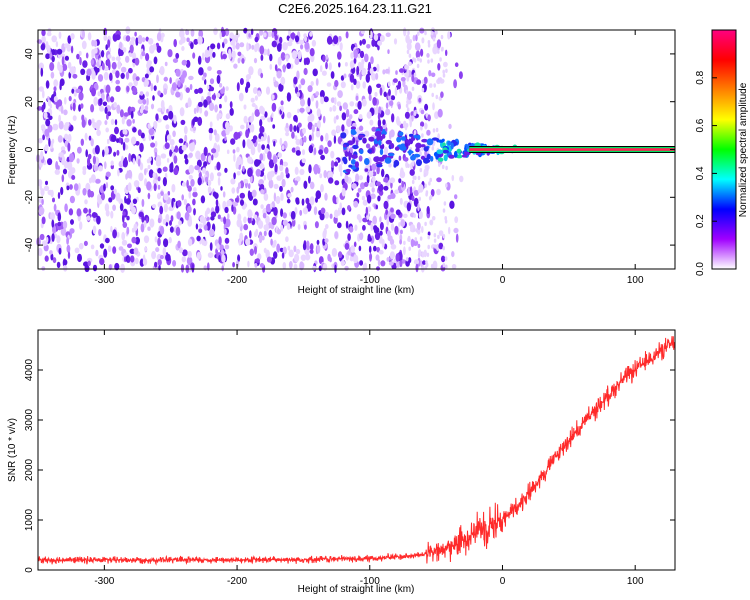 Image resolution: width=750 pixels, height=600 pixels. Describe the element at coordinates (29, 570) in the screenshot. I see `snr-y-tick-label: 0` at that location.